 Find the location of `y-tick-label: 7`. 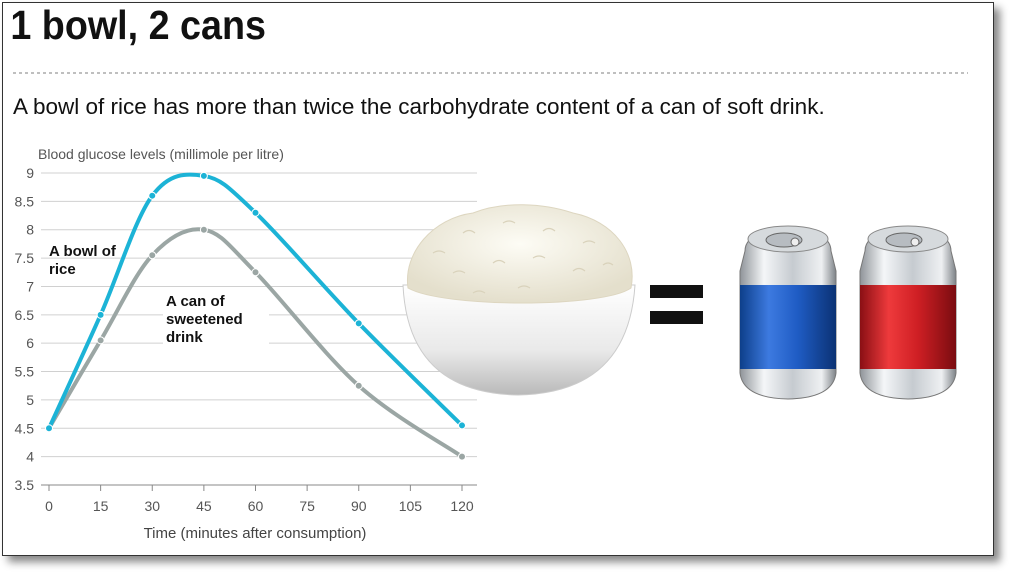

y-tick-label: 7 is located at coordinates (30, 286).